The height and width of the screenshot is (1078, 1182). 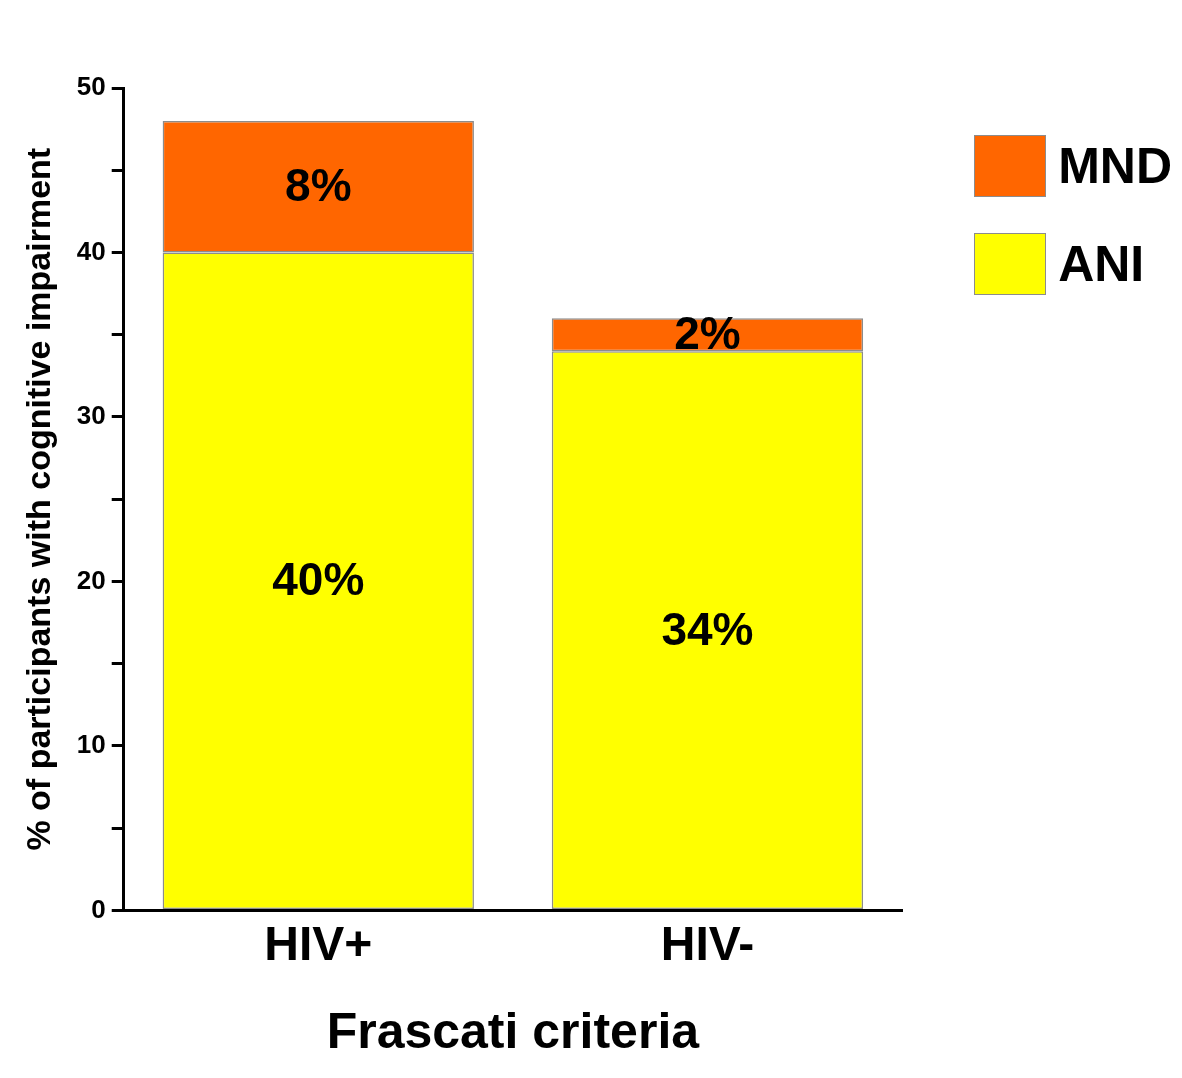 What do you see at coordinates (91, 86) in the screenshot?
I see `y-tick-label: 50` at bounding box center [91, 86].